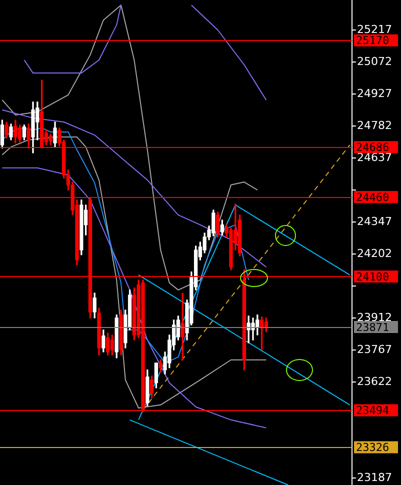 This screenshot has width=401, height=485. What do you see at coordinates (374, 477) in the screenshot?
I see `y-tick-label: 23187` at bounding box center [374, 477].